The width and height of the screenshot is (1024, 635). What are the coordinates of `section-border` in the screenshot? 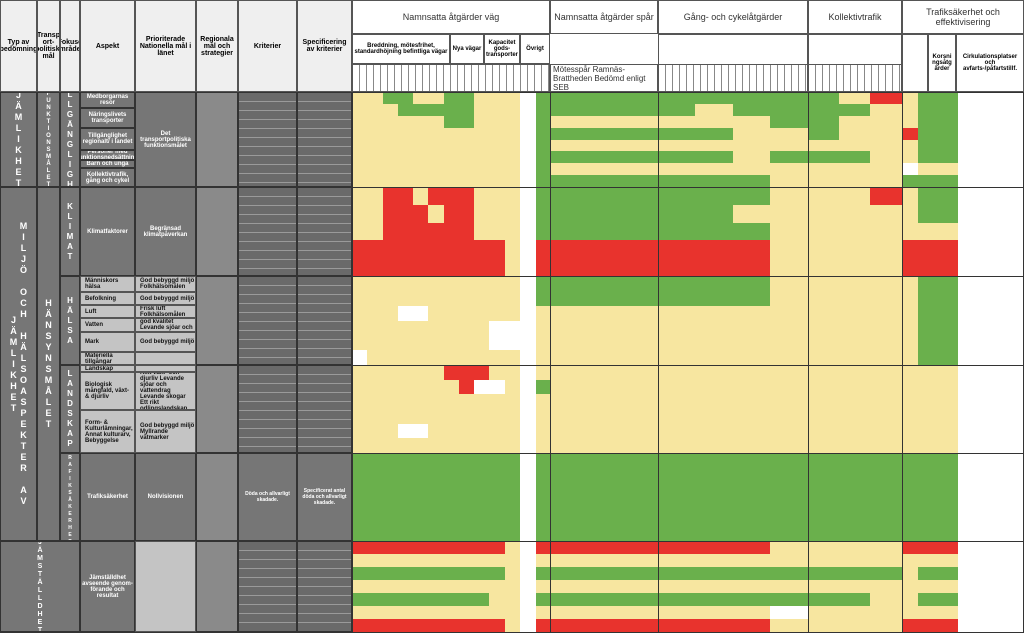 It's located at (688, 453).